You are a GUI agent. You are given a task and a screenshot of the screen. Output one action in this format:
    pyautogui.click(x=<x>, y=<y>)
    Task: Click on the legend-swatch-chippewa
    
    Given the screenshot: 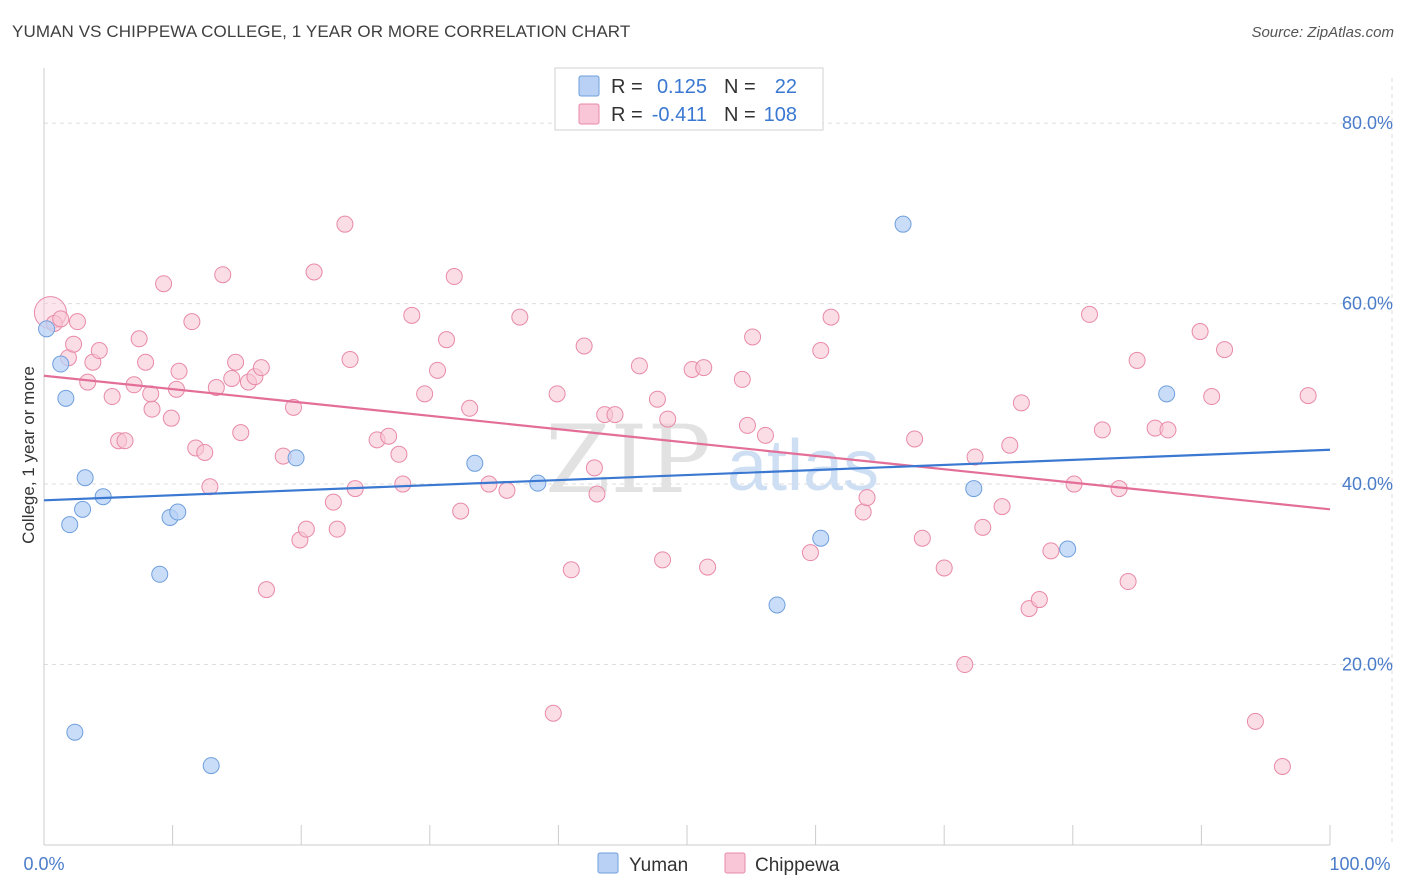 What is the action you would take?
    pyautogui.click(x=589, y=114)
    